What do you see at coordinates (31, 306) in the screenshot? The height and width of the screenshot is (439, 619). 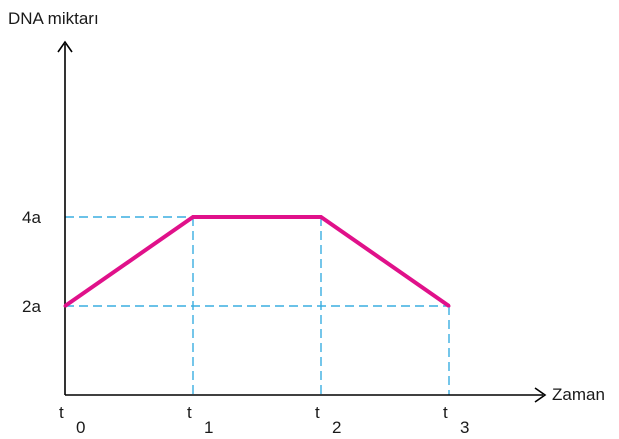 I see `y-tick-label: 2a` at bounding box center [31, 306].